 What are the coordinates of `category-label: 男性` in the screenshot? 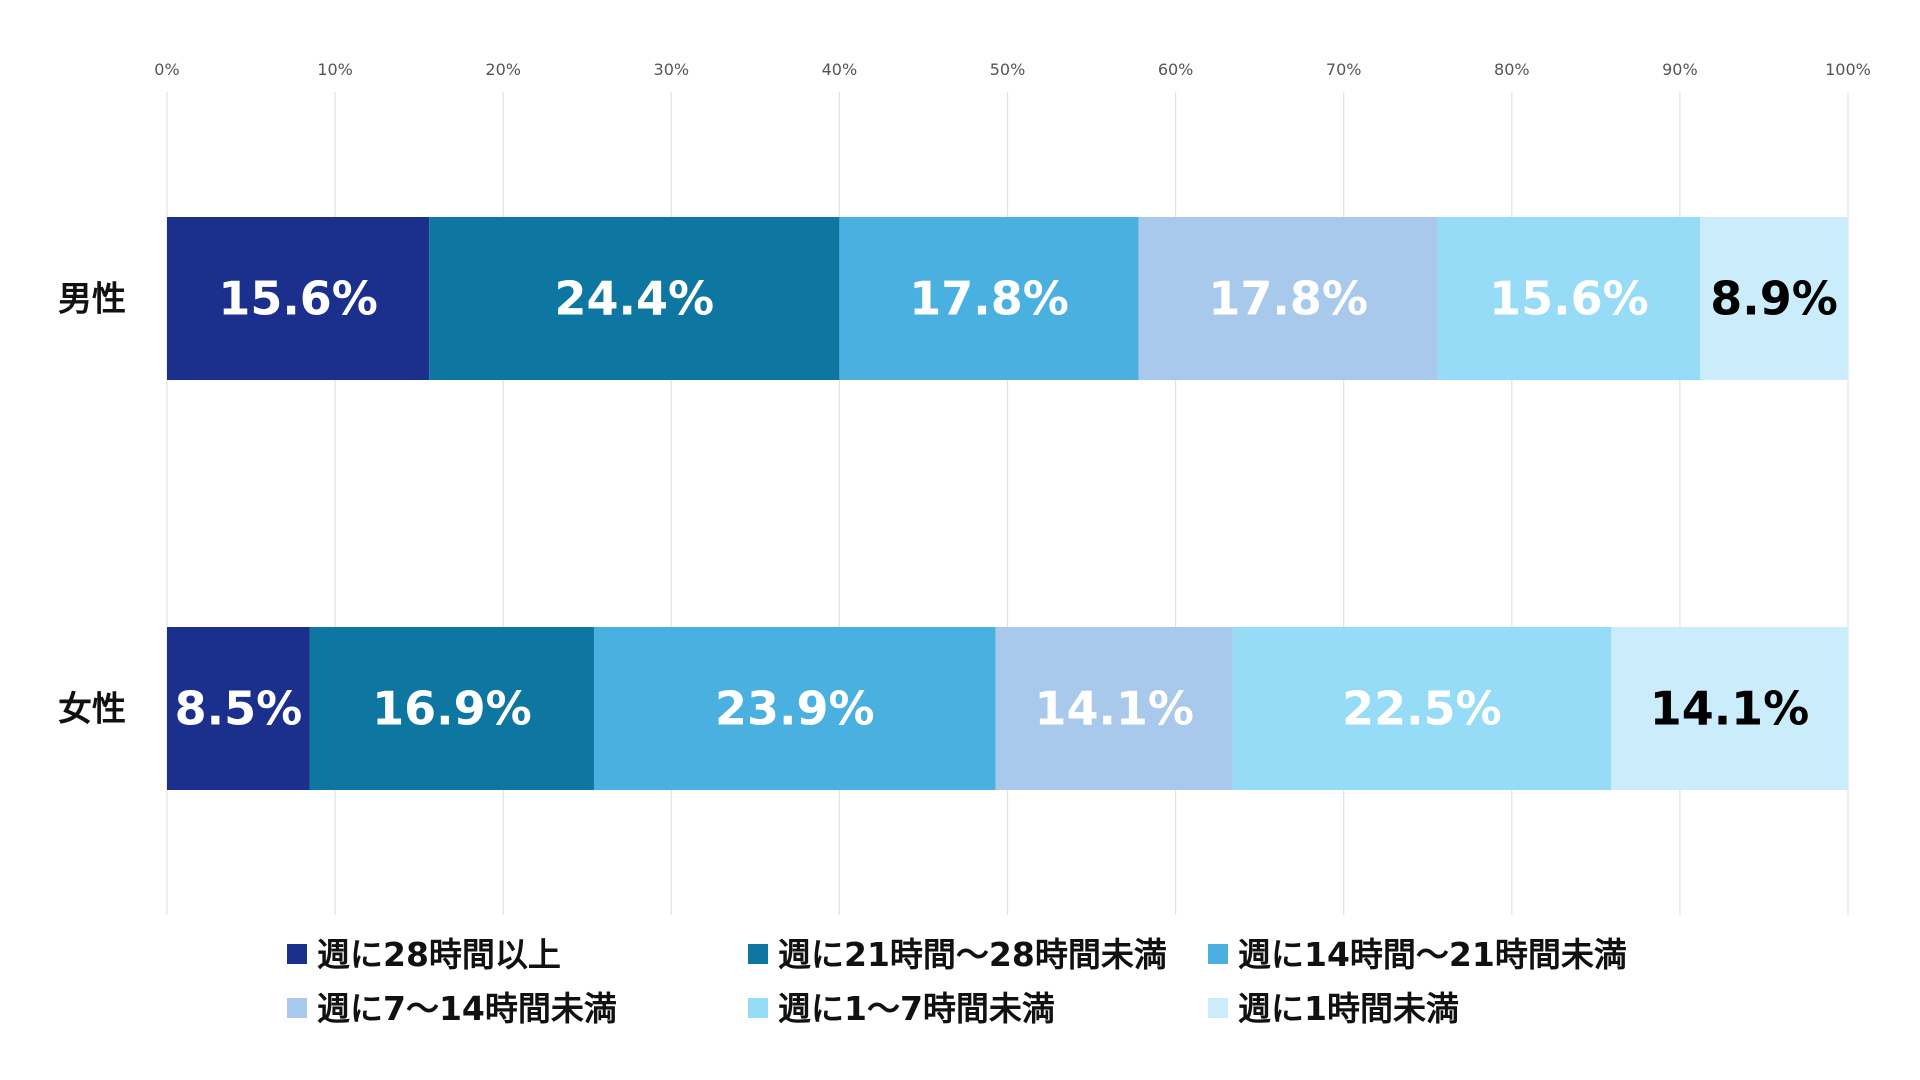 It's located at (92, 300).